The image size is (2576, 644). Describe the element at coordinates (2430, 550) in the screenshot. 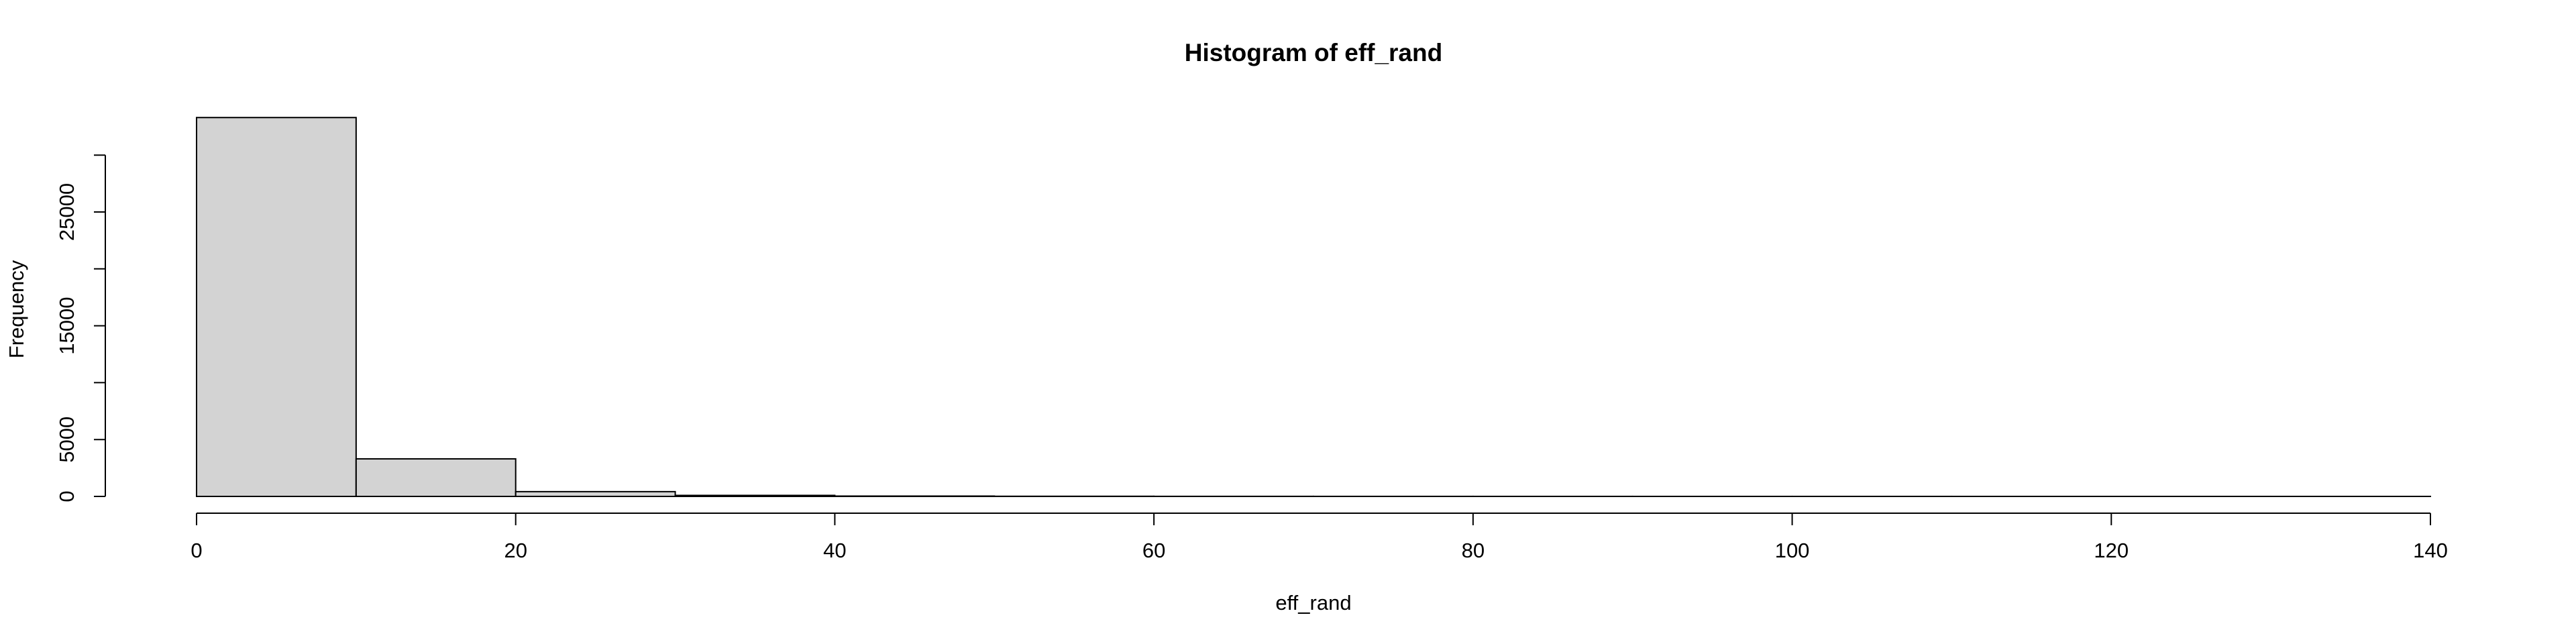

I see `x-tick-label: 140` at that location.